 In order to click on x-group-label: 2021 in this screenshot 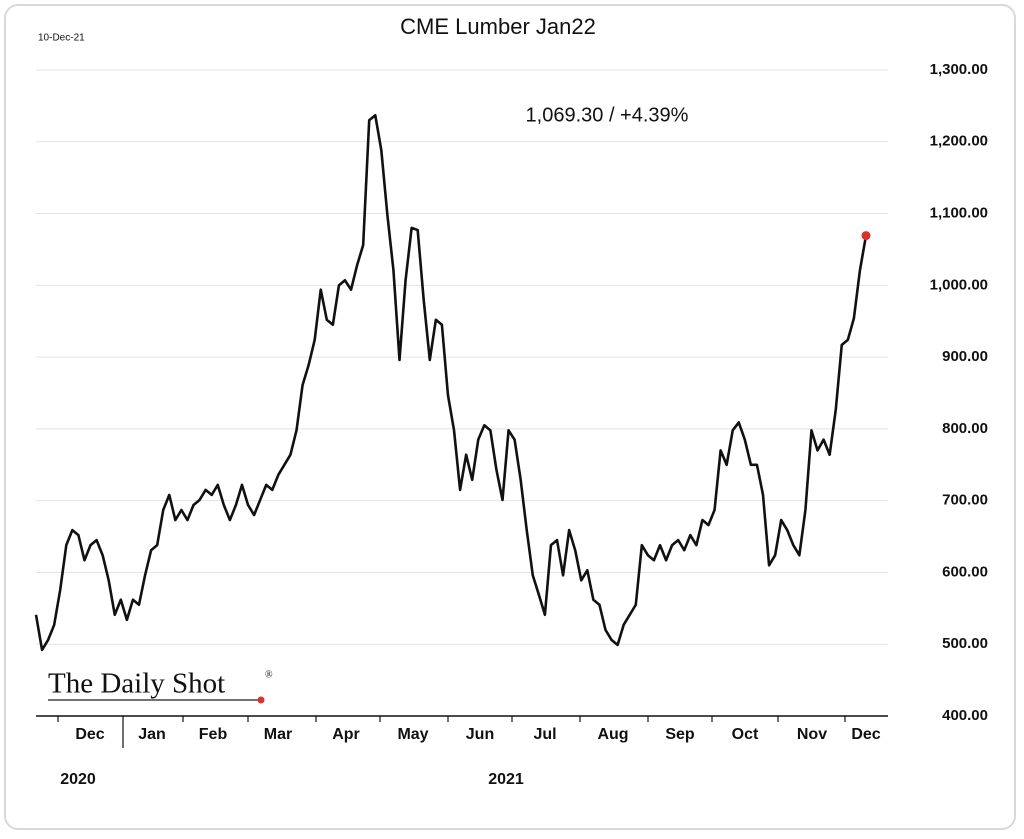, I will do `click(506, 779)`.